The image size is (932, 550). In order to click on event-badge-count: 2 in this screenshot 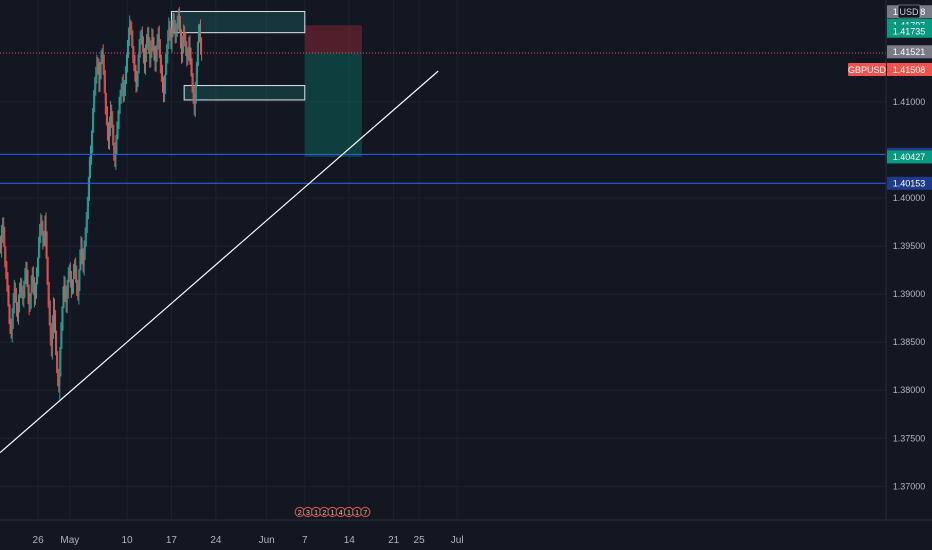, I will do `click(324, 513)`.